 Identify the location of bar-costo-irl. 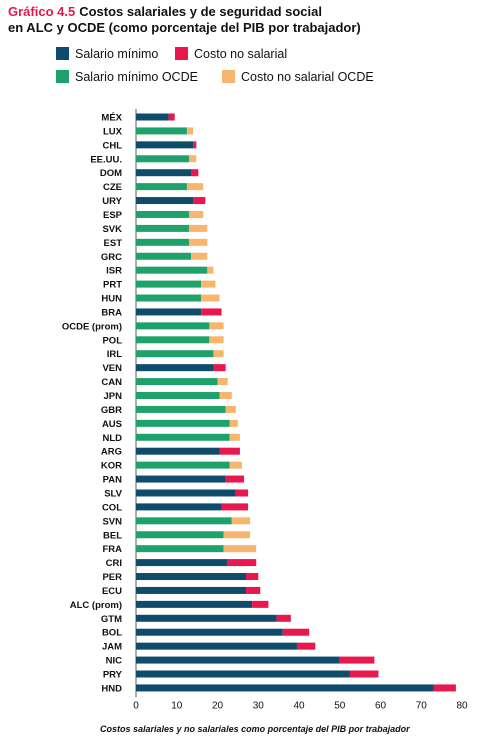
(218, 354).